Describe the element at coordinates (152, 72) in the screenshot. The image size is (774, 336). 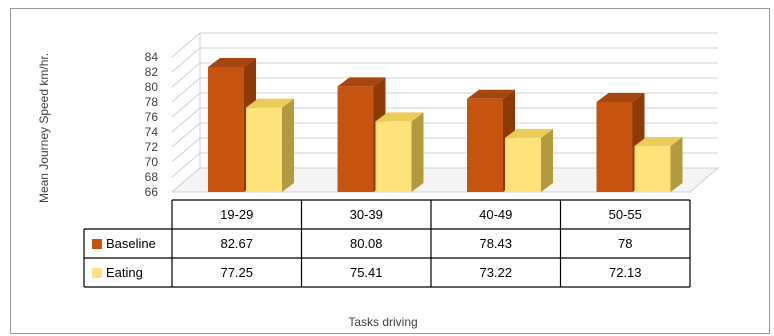
I see `y-tick-label: 82` at that location.